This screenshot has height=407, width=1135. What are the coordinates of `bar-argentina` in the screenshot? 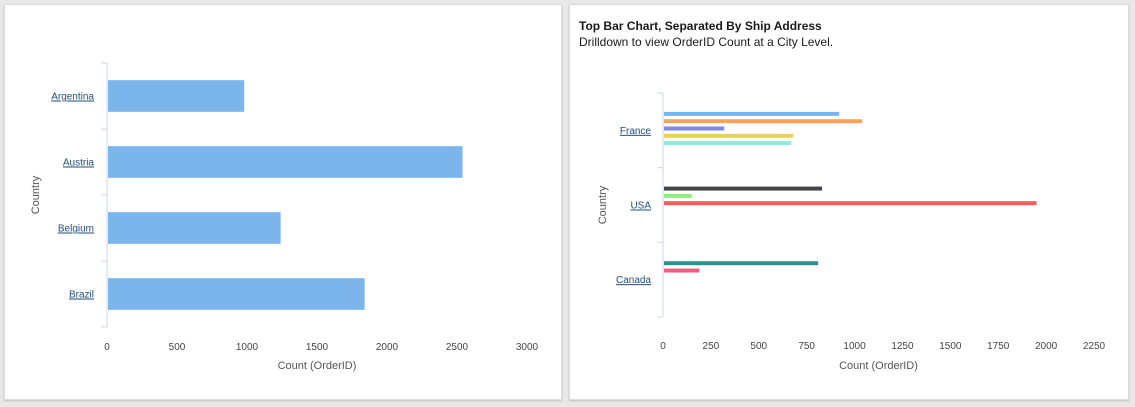 It's located at (176, 96).